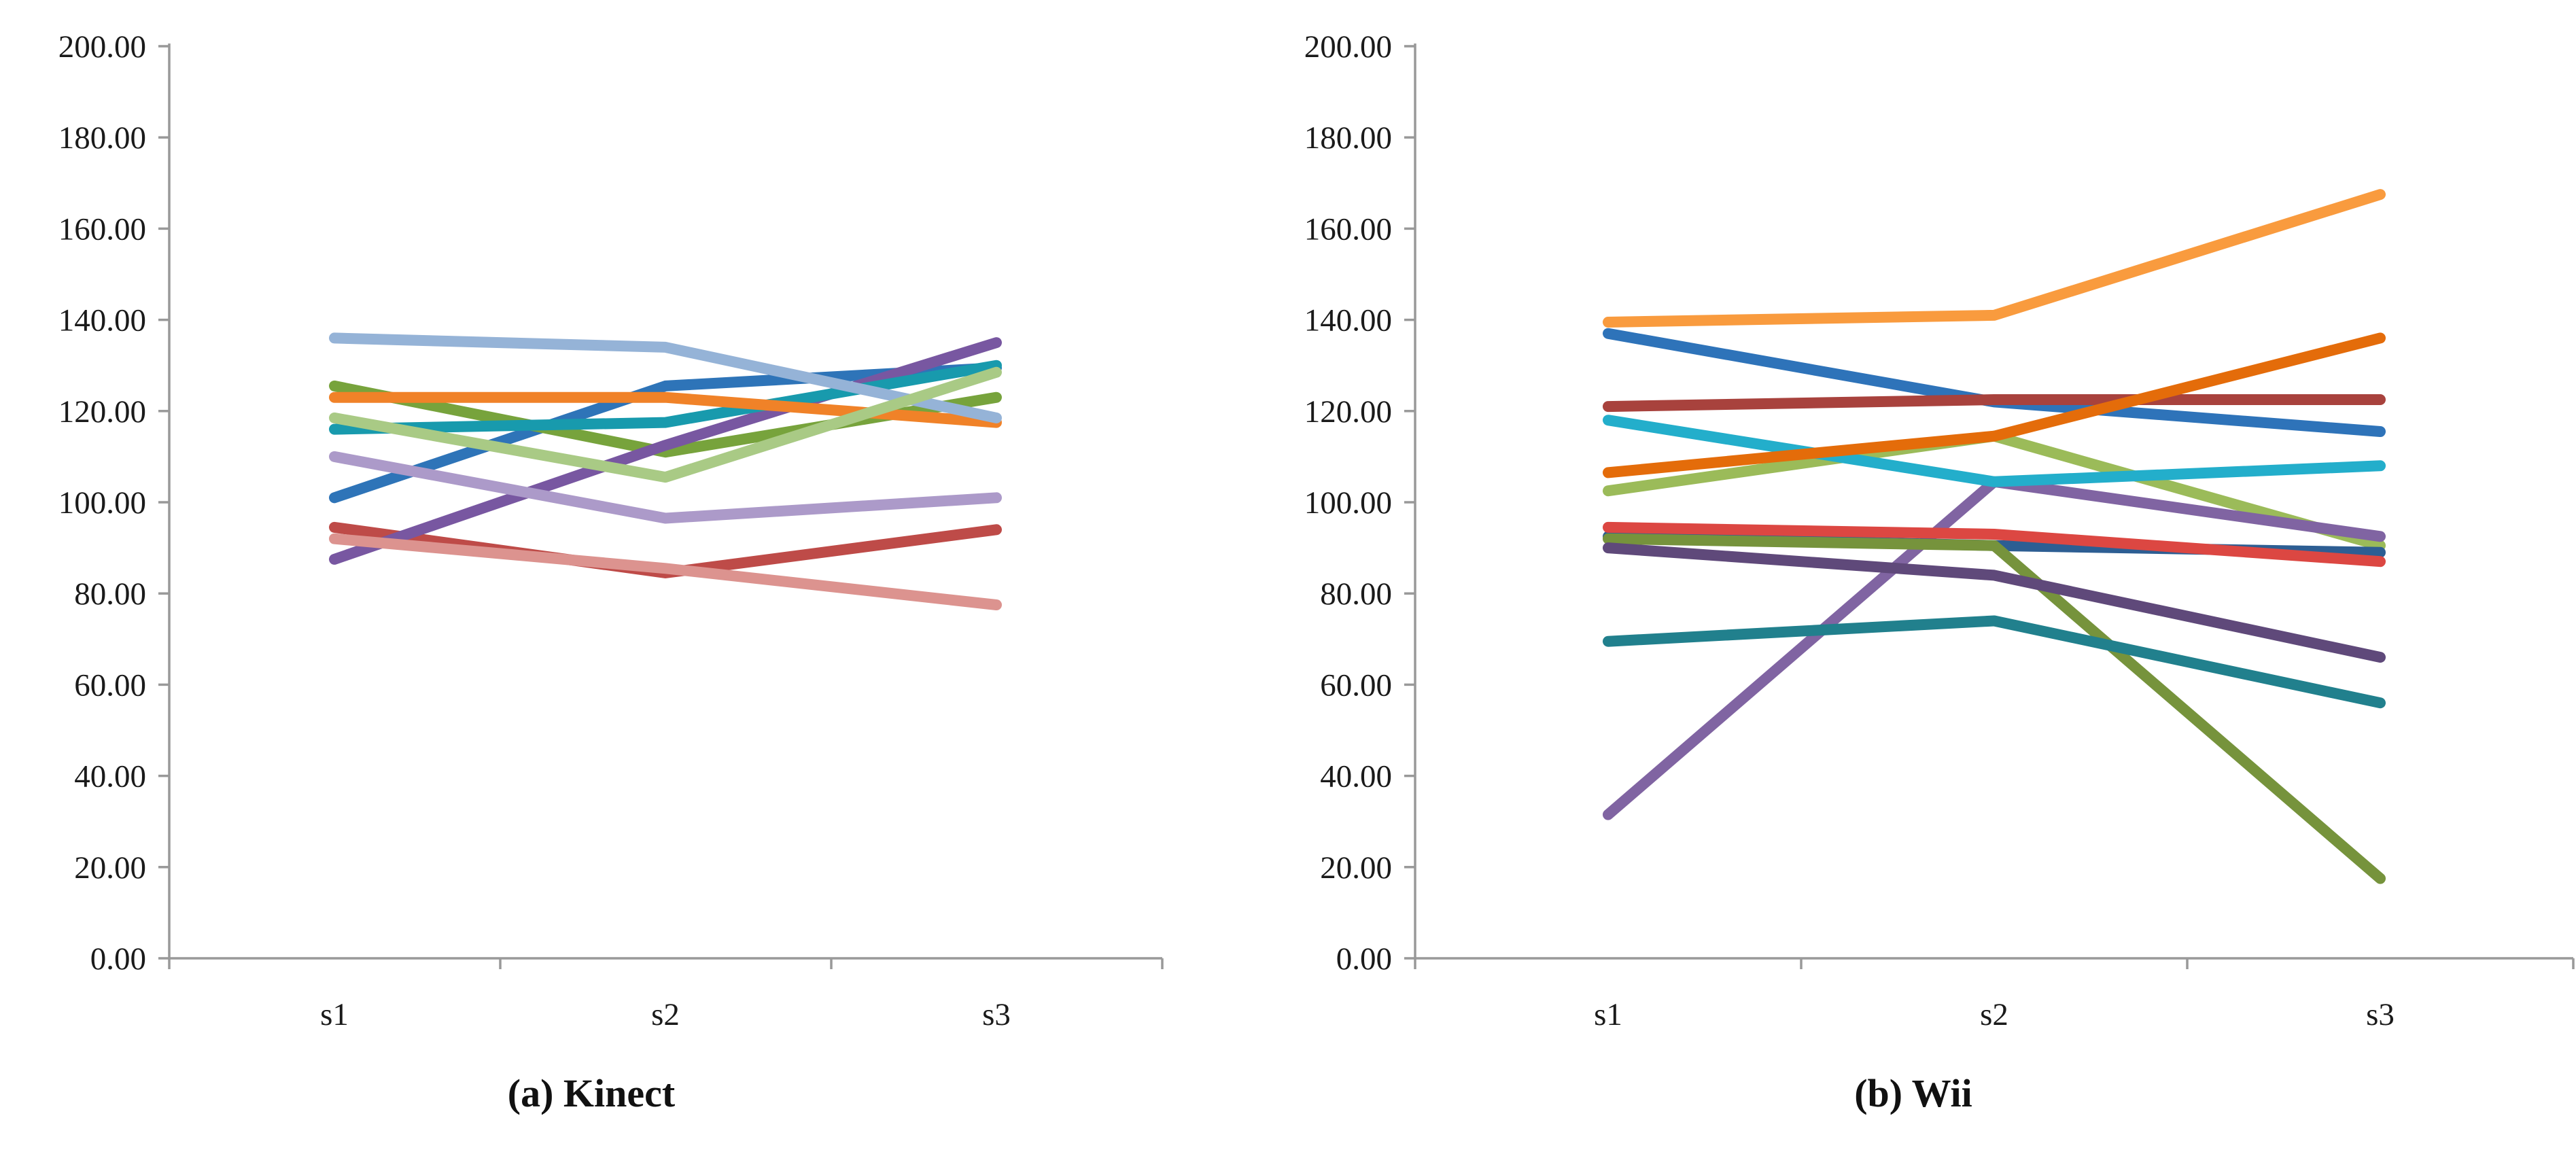 The width and height of the screenshot is (2576, 1152). I want to click on line-series-light-green, so click(665, 424).